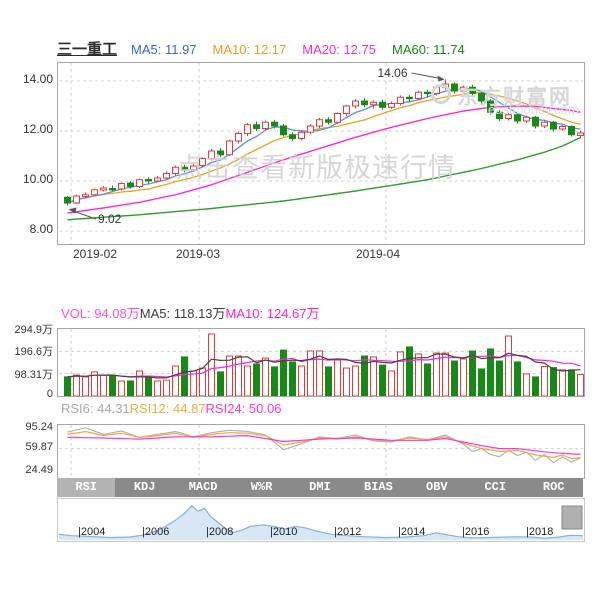 This screenshot has width=600, height=600. I want to click on kline-x-label: 2019-03, so click(198, 254).